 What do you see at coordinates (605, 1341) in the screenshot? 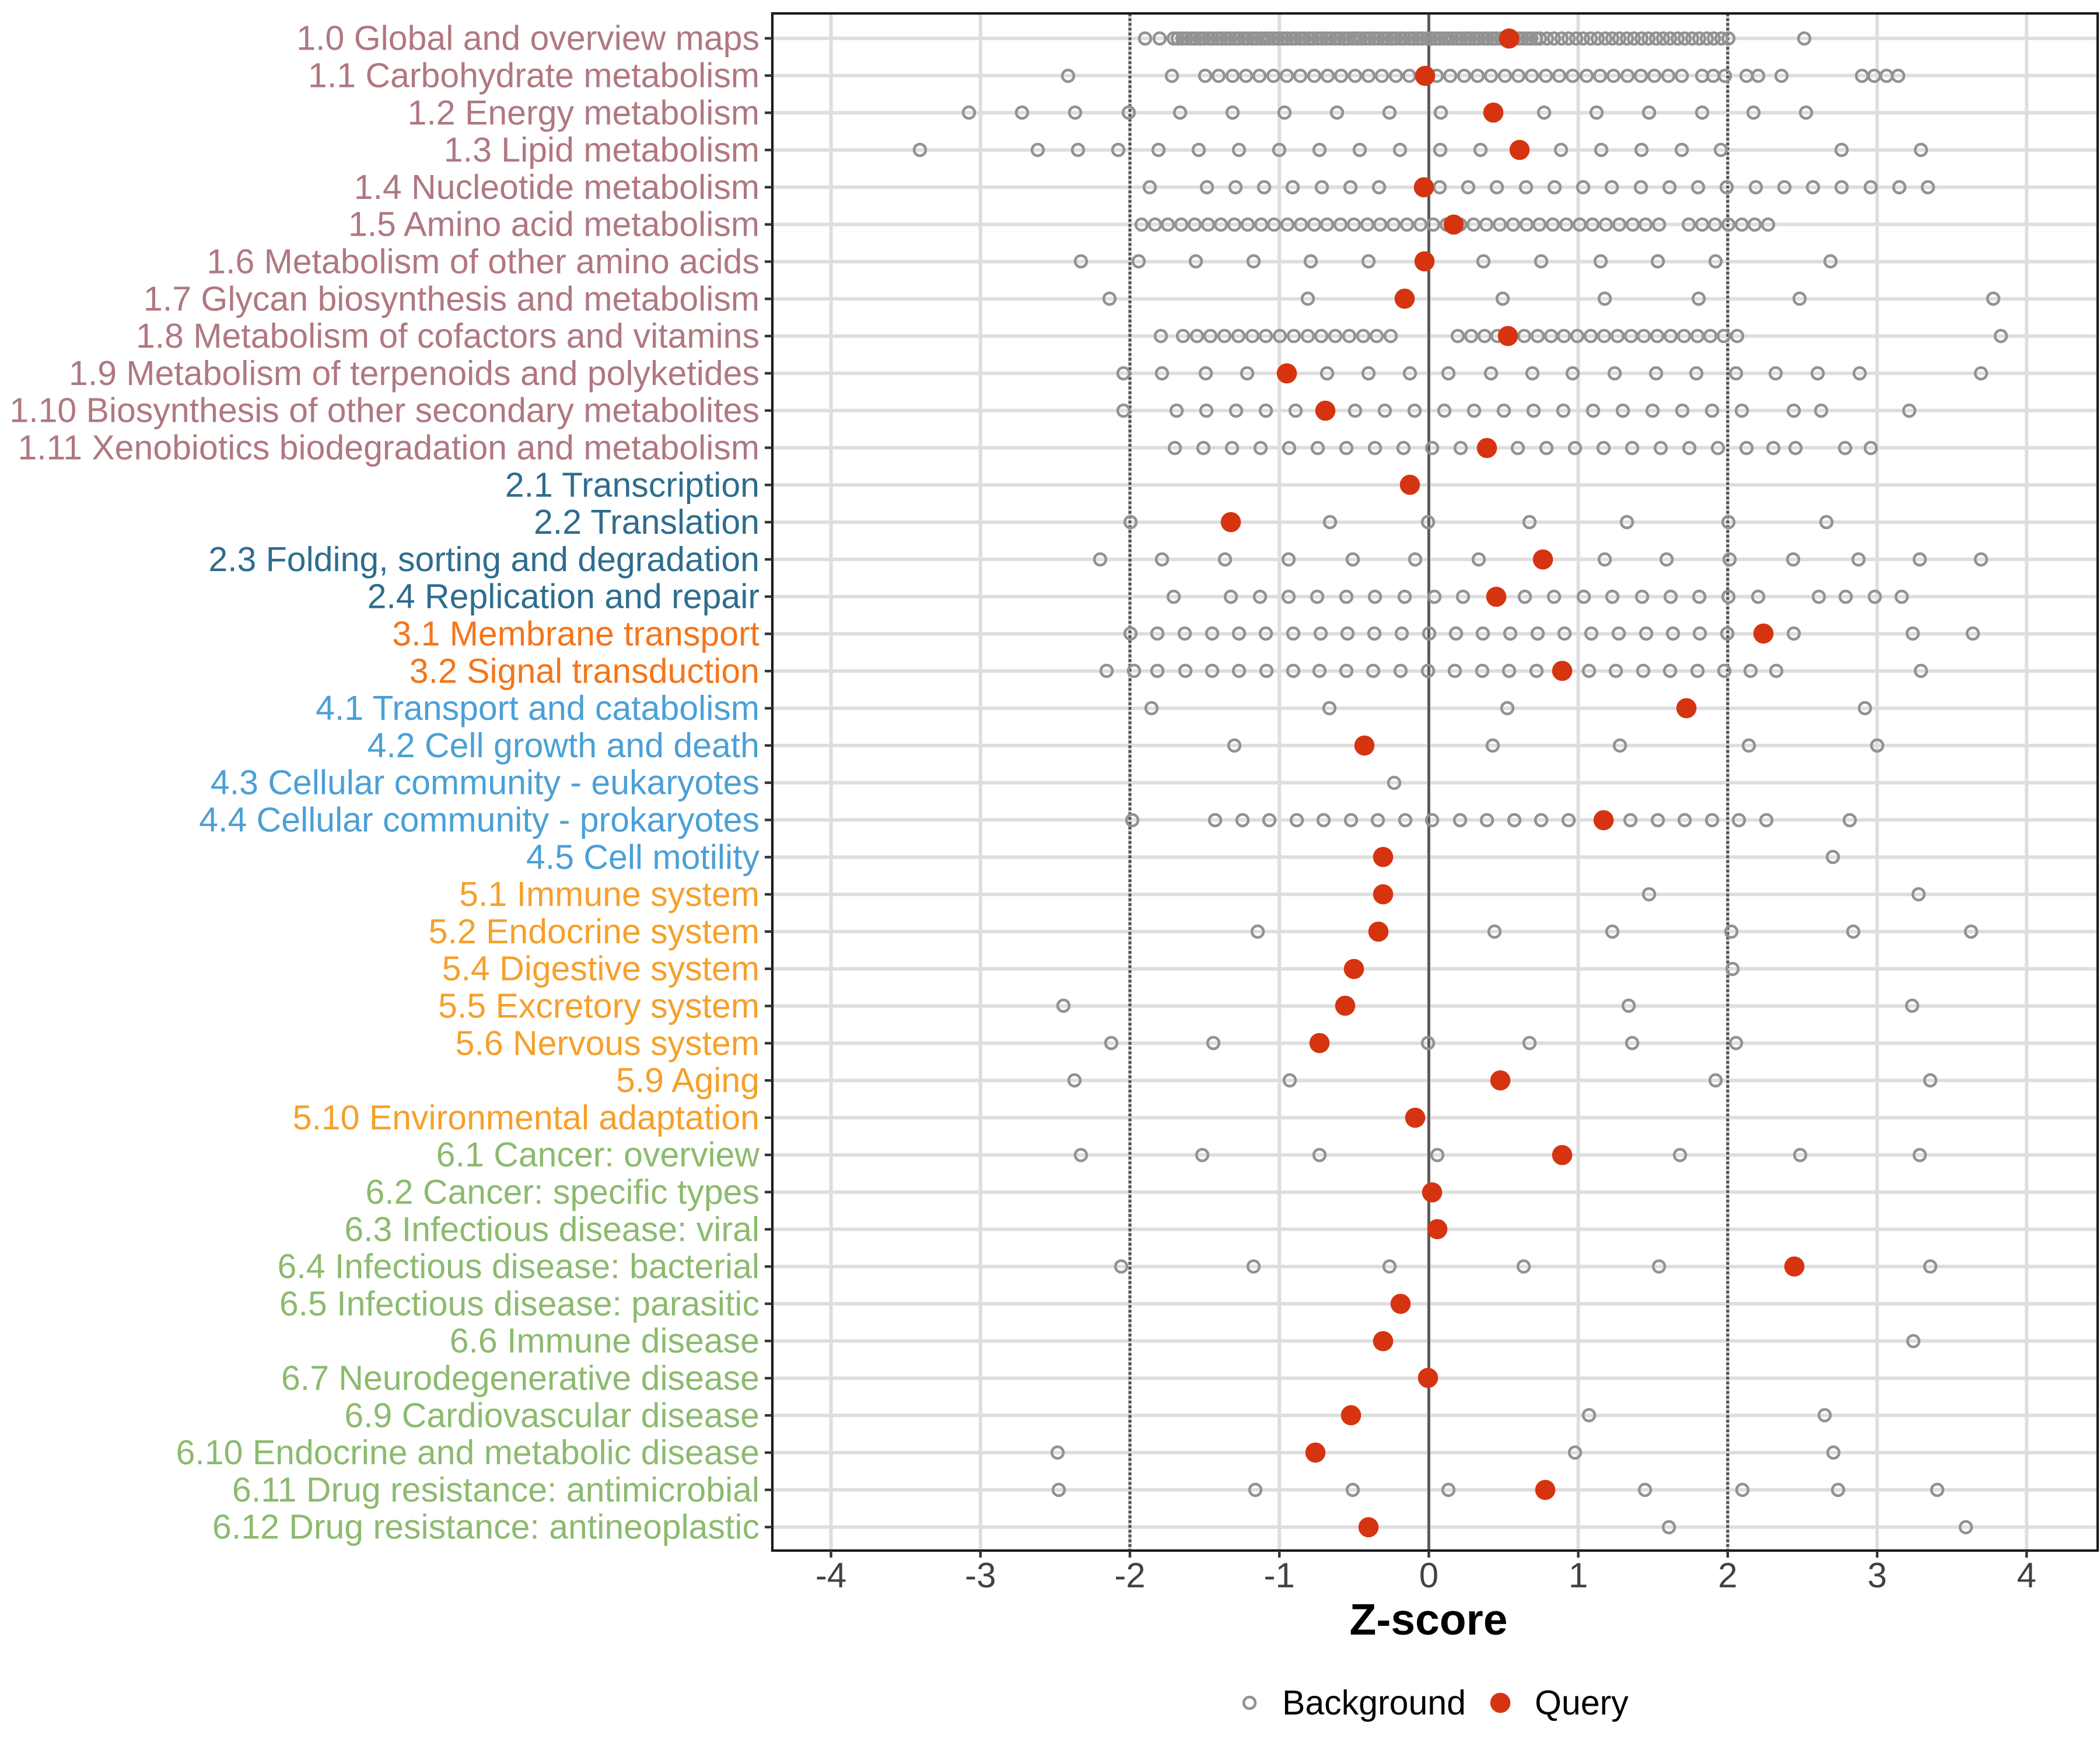
I see `svg-text: 6.6 Immune disease` at bounding box center [605, 1341].